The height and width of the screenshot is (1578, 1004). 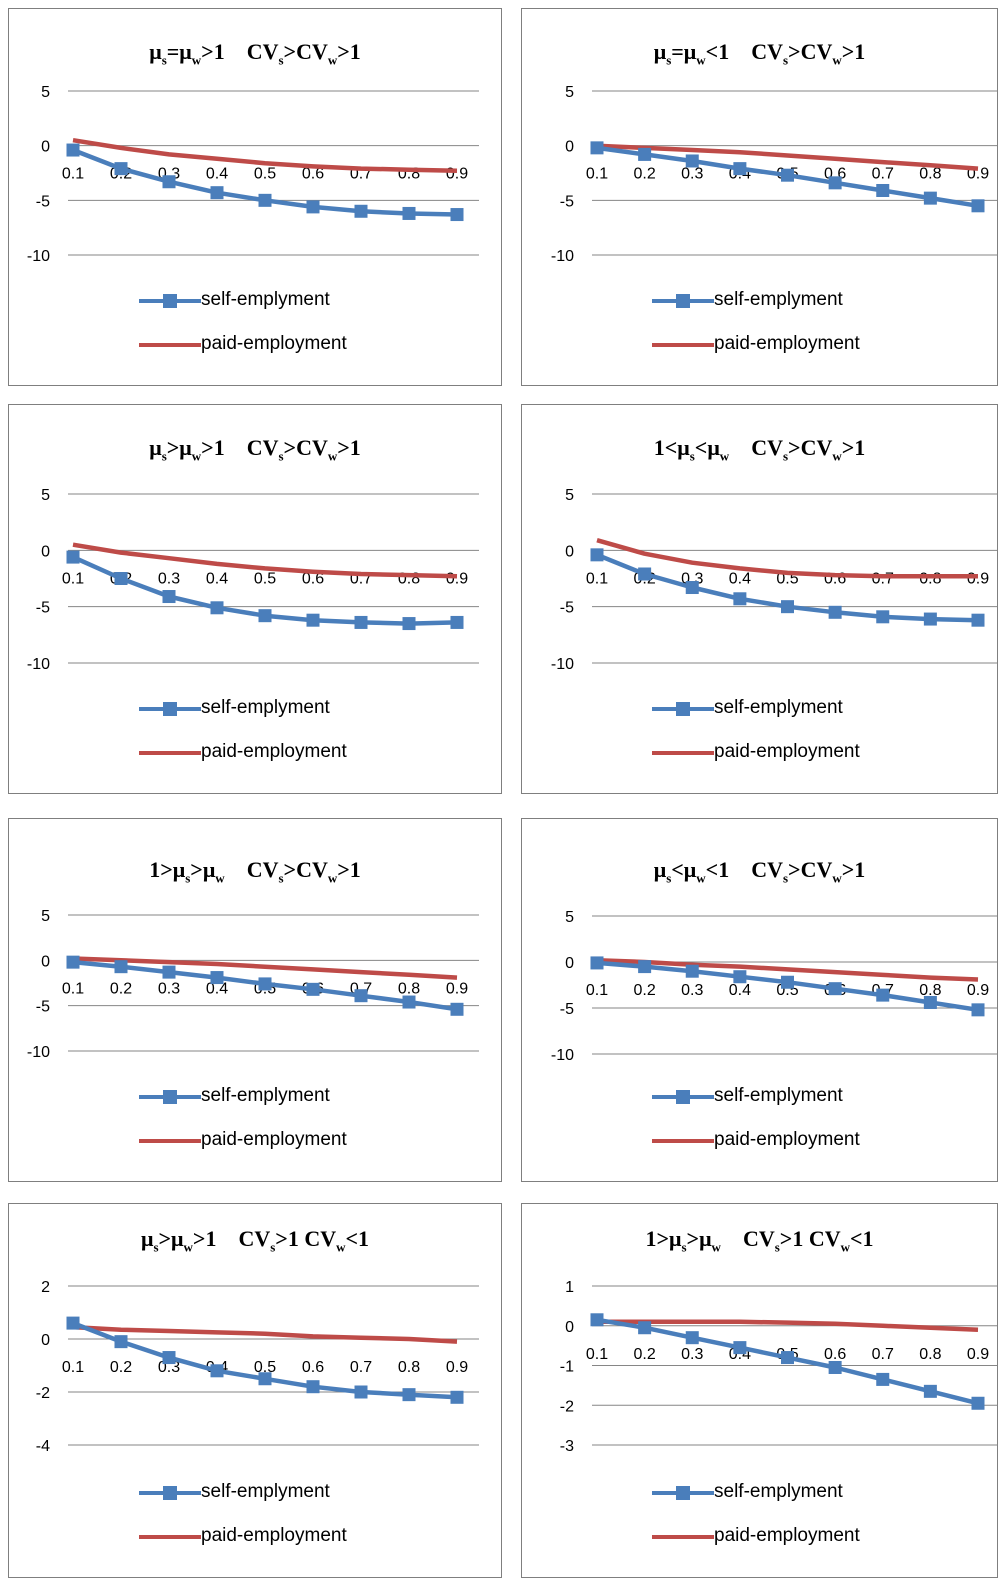 What do you see at coordinates (255, 1240) in the screenshot?
I see `chart-title: μs>μw>1 CVs>1 CVw<1` at bounding box center [255, 1240].